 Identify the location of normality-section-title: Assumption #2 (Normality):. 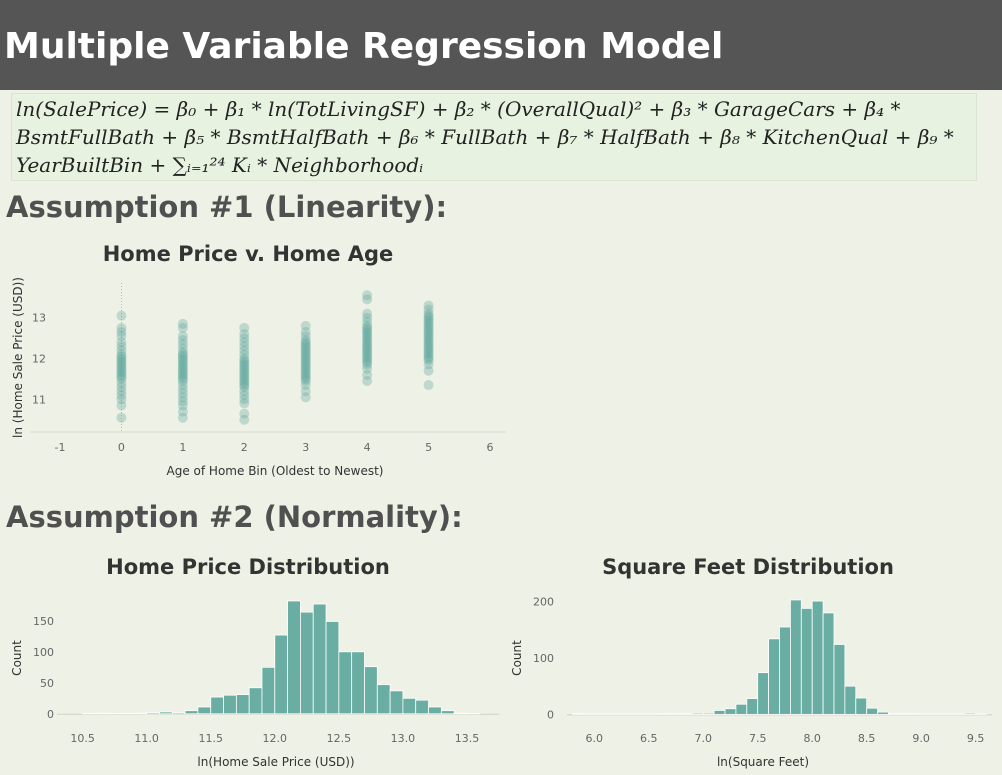
(234, 517).